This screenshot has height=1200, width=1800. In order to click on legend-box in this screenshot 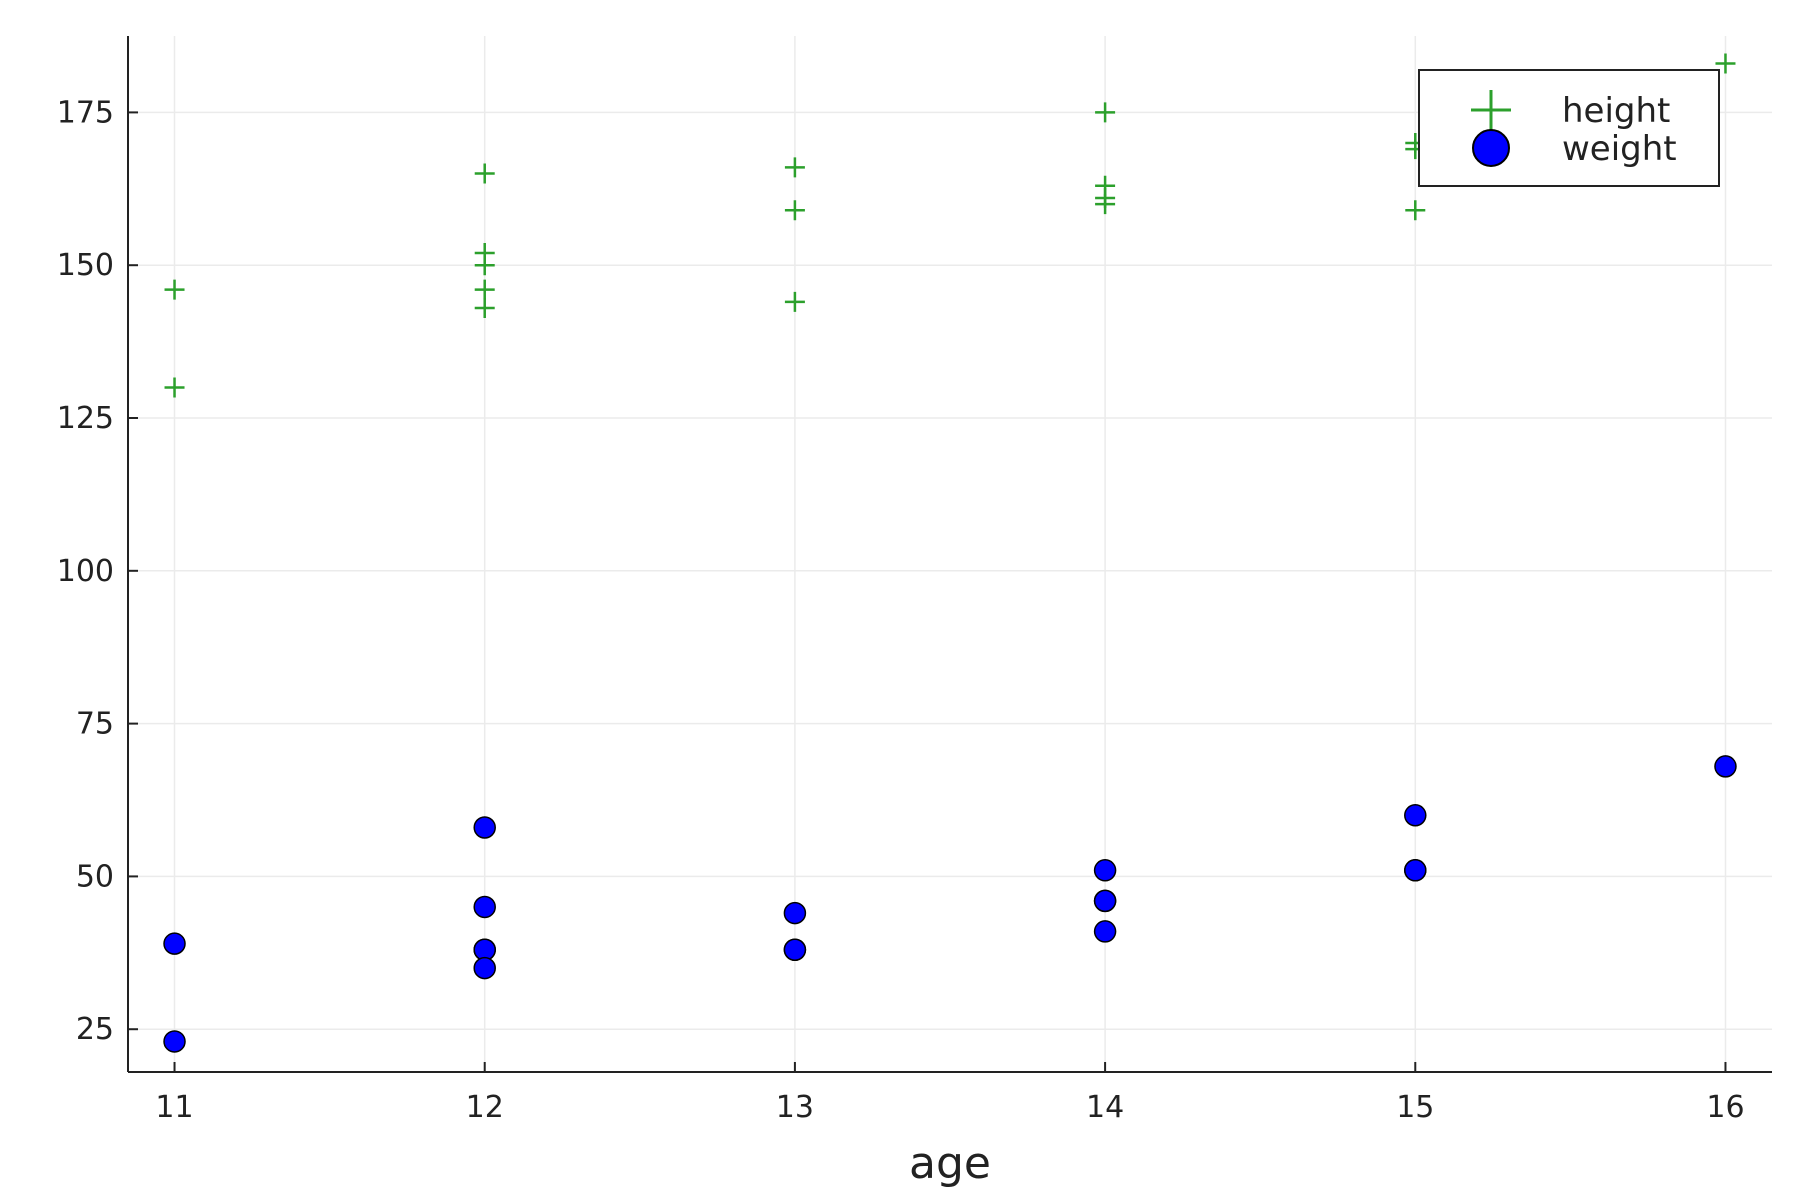, I will do `click(1569, 128)`.